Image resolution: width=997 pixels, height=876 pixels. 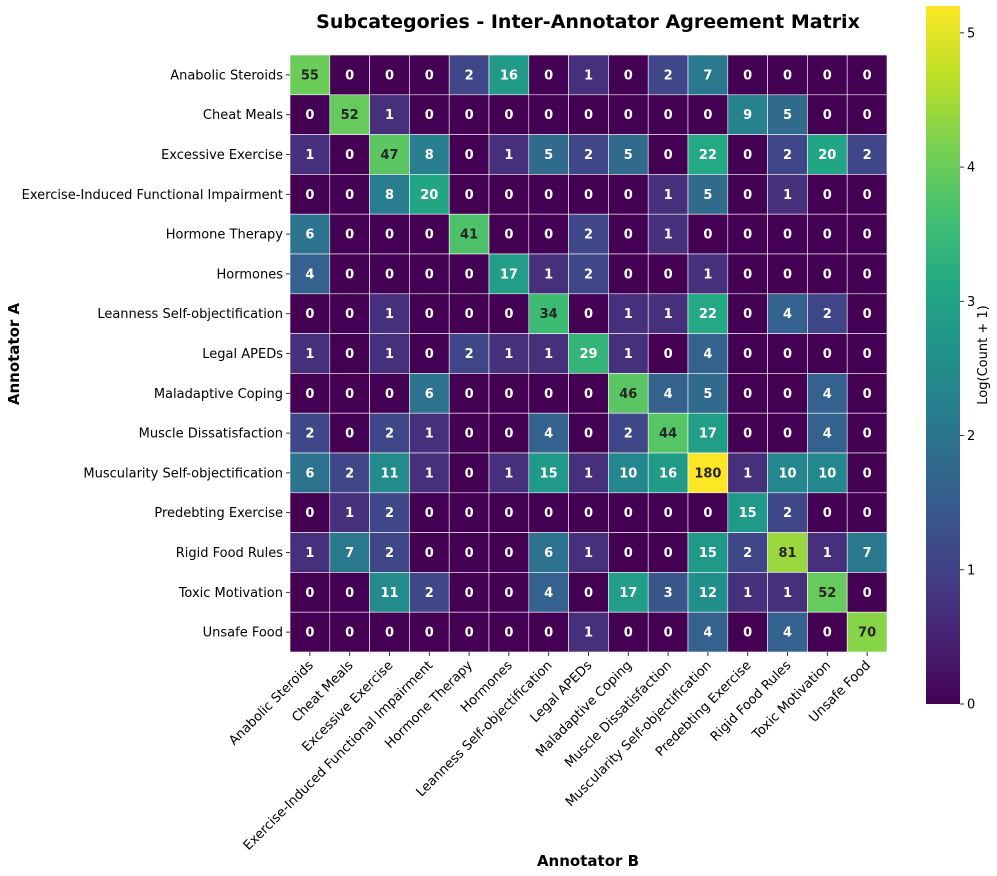 I want to click on cell-value-label: 20, so click(x=827, y=155).